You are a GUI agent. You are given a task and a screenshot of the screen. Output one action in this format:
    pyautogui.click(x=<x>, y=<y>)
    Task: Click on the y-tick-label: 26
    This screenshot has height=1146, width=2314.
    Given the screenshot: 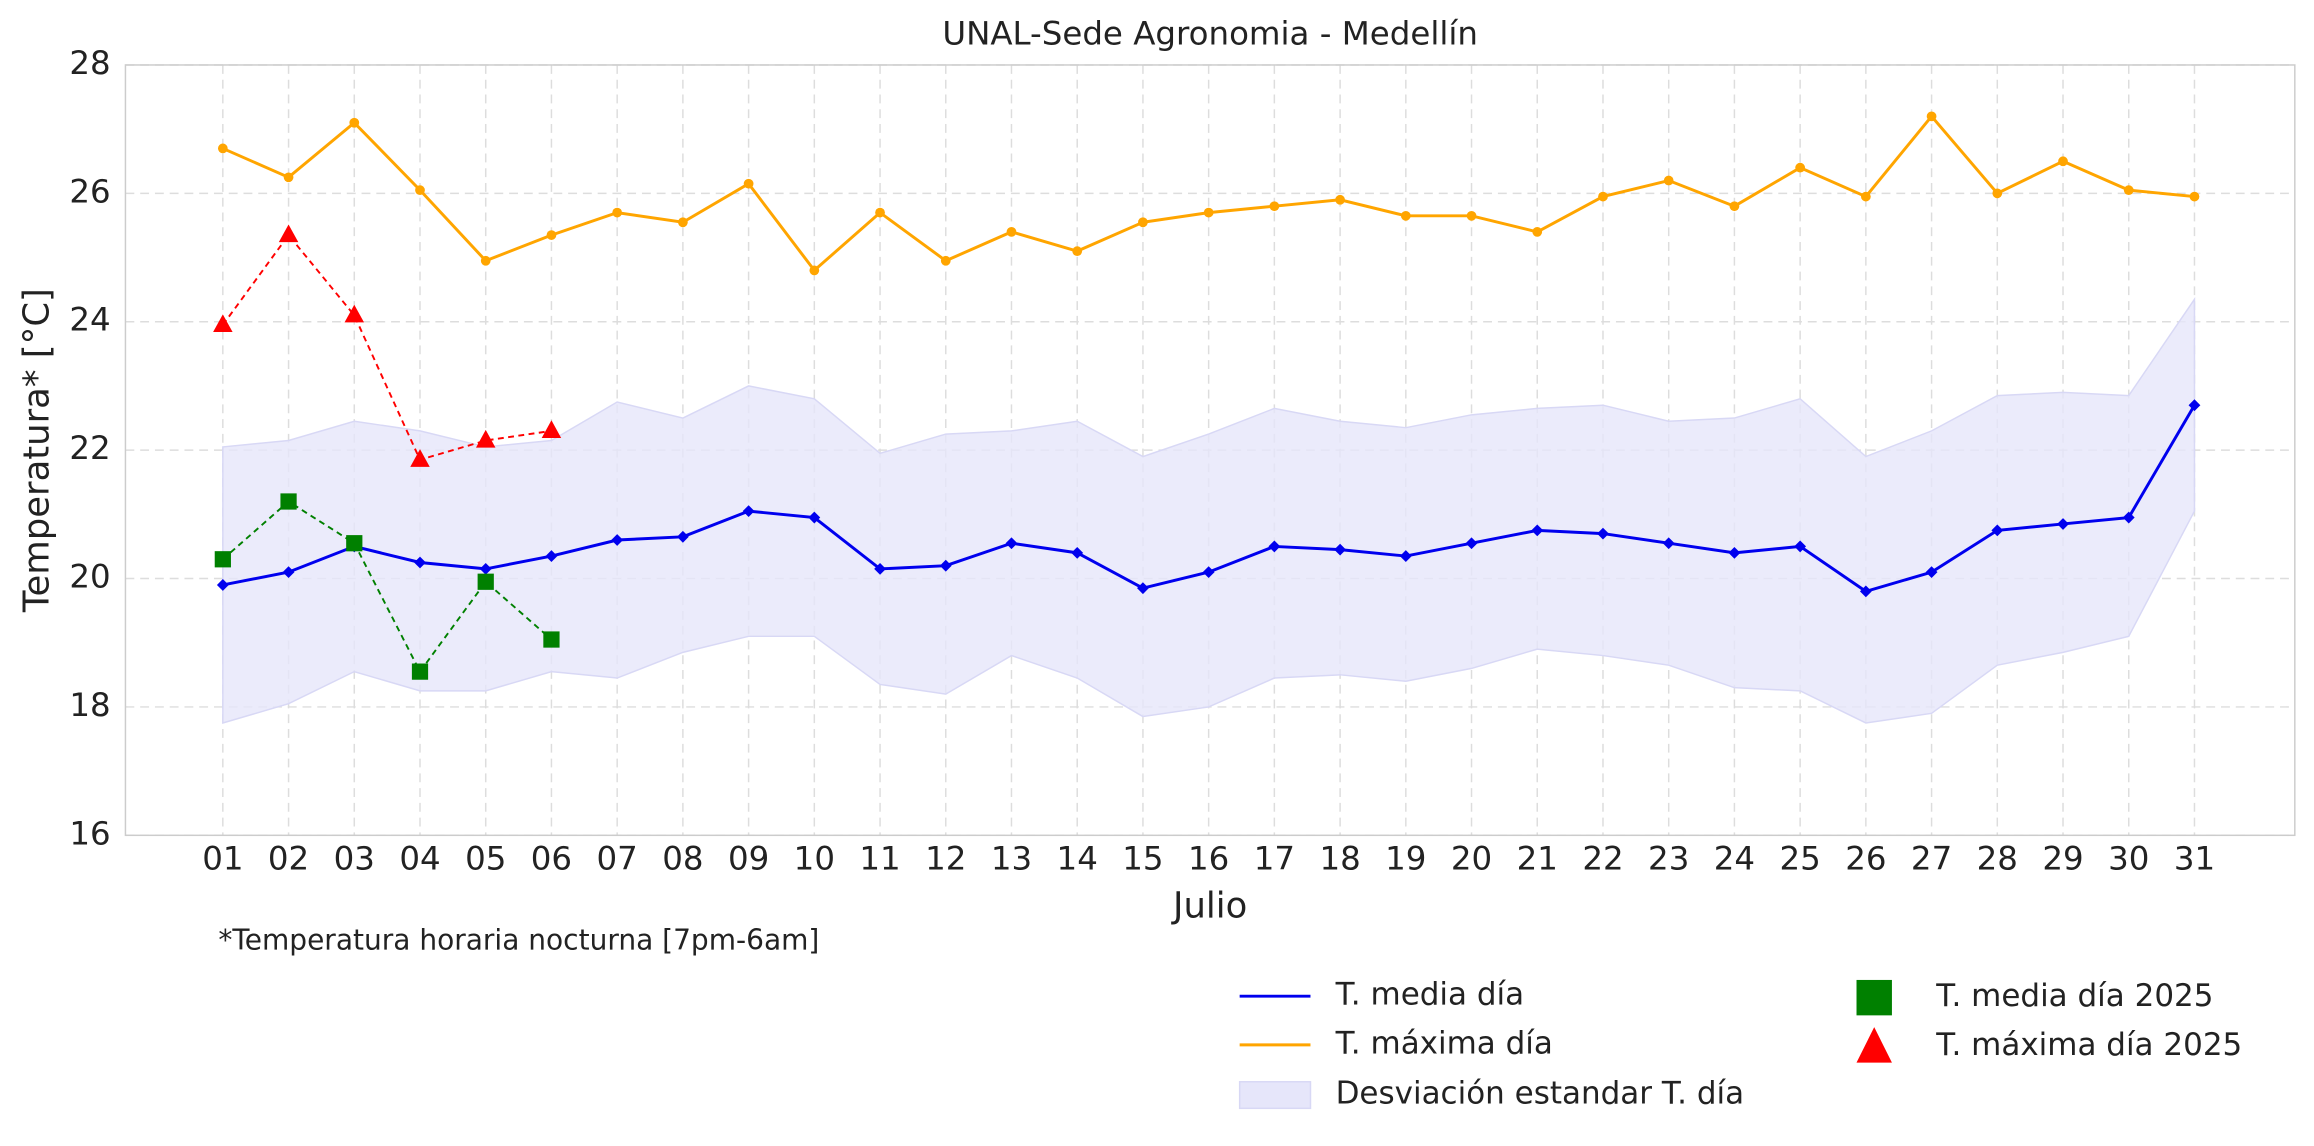 What is the action you would take?
    pyautogui.click(x=89, y=191)
    